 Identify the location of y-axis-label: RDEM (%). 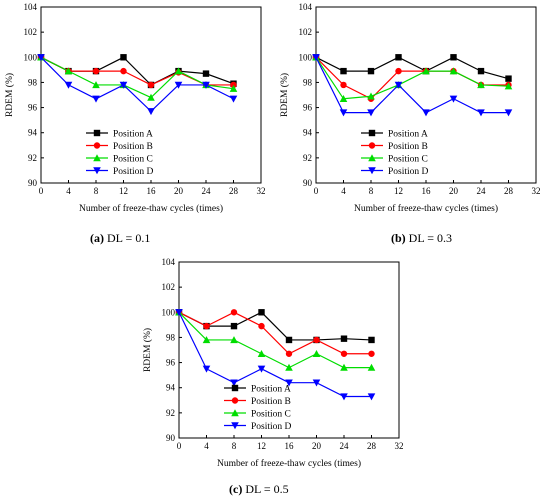
(9, 95).